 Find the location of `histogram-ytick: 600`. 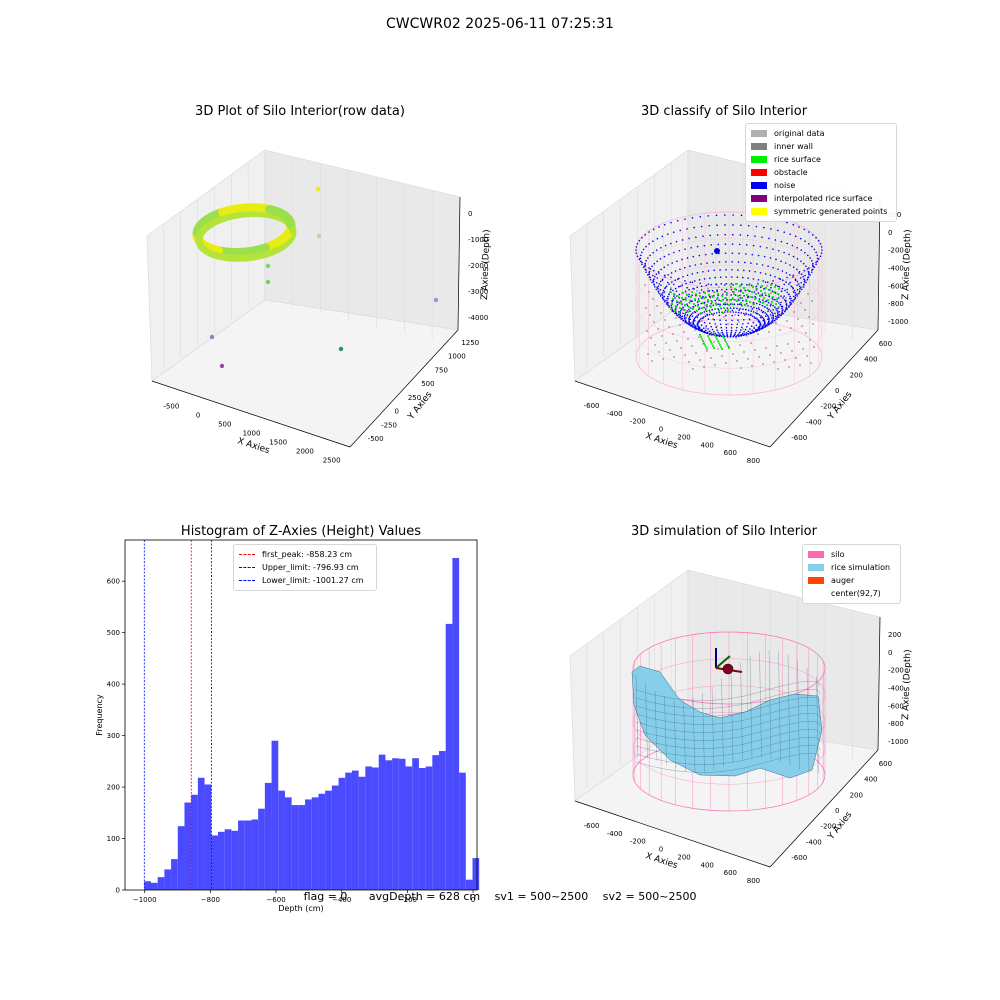

histogram-ytick: 600 is located at coordinates (113, 582).